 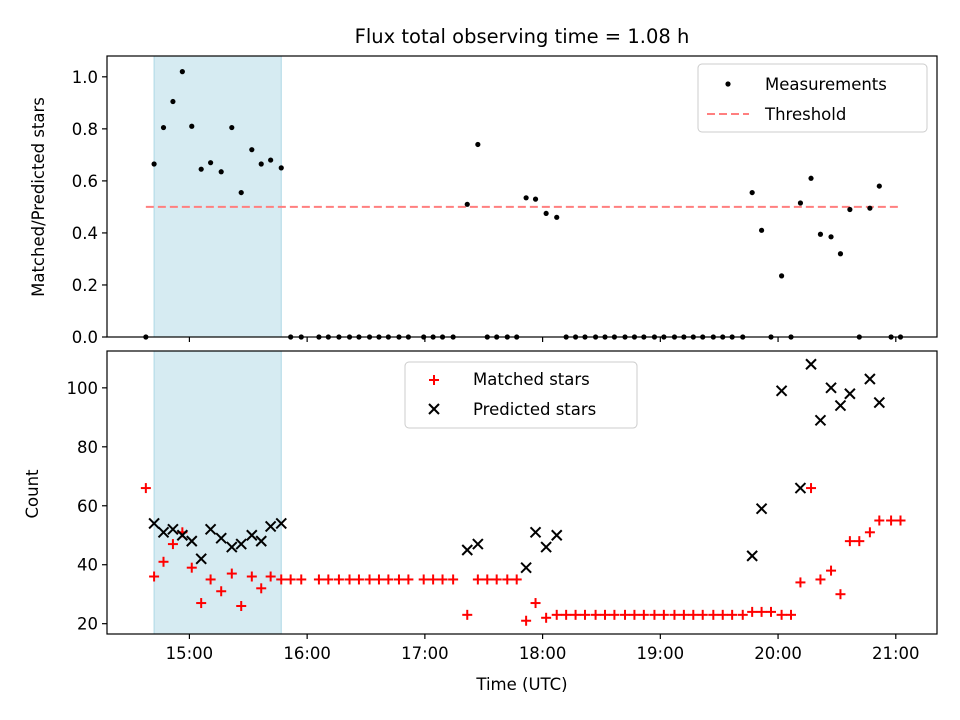 I want to click on legend-predicted-marker, so click(x=434, y=409).